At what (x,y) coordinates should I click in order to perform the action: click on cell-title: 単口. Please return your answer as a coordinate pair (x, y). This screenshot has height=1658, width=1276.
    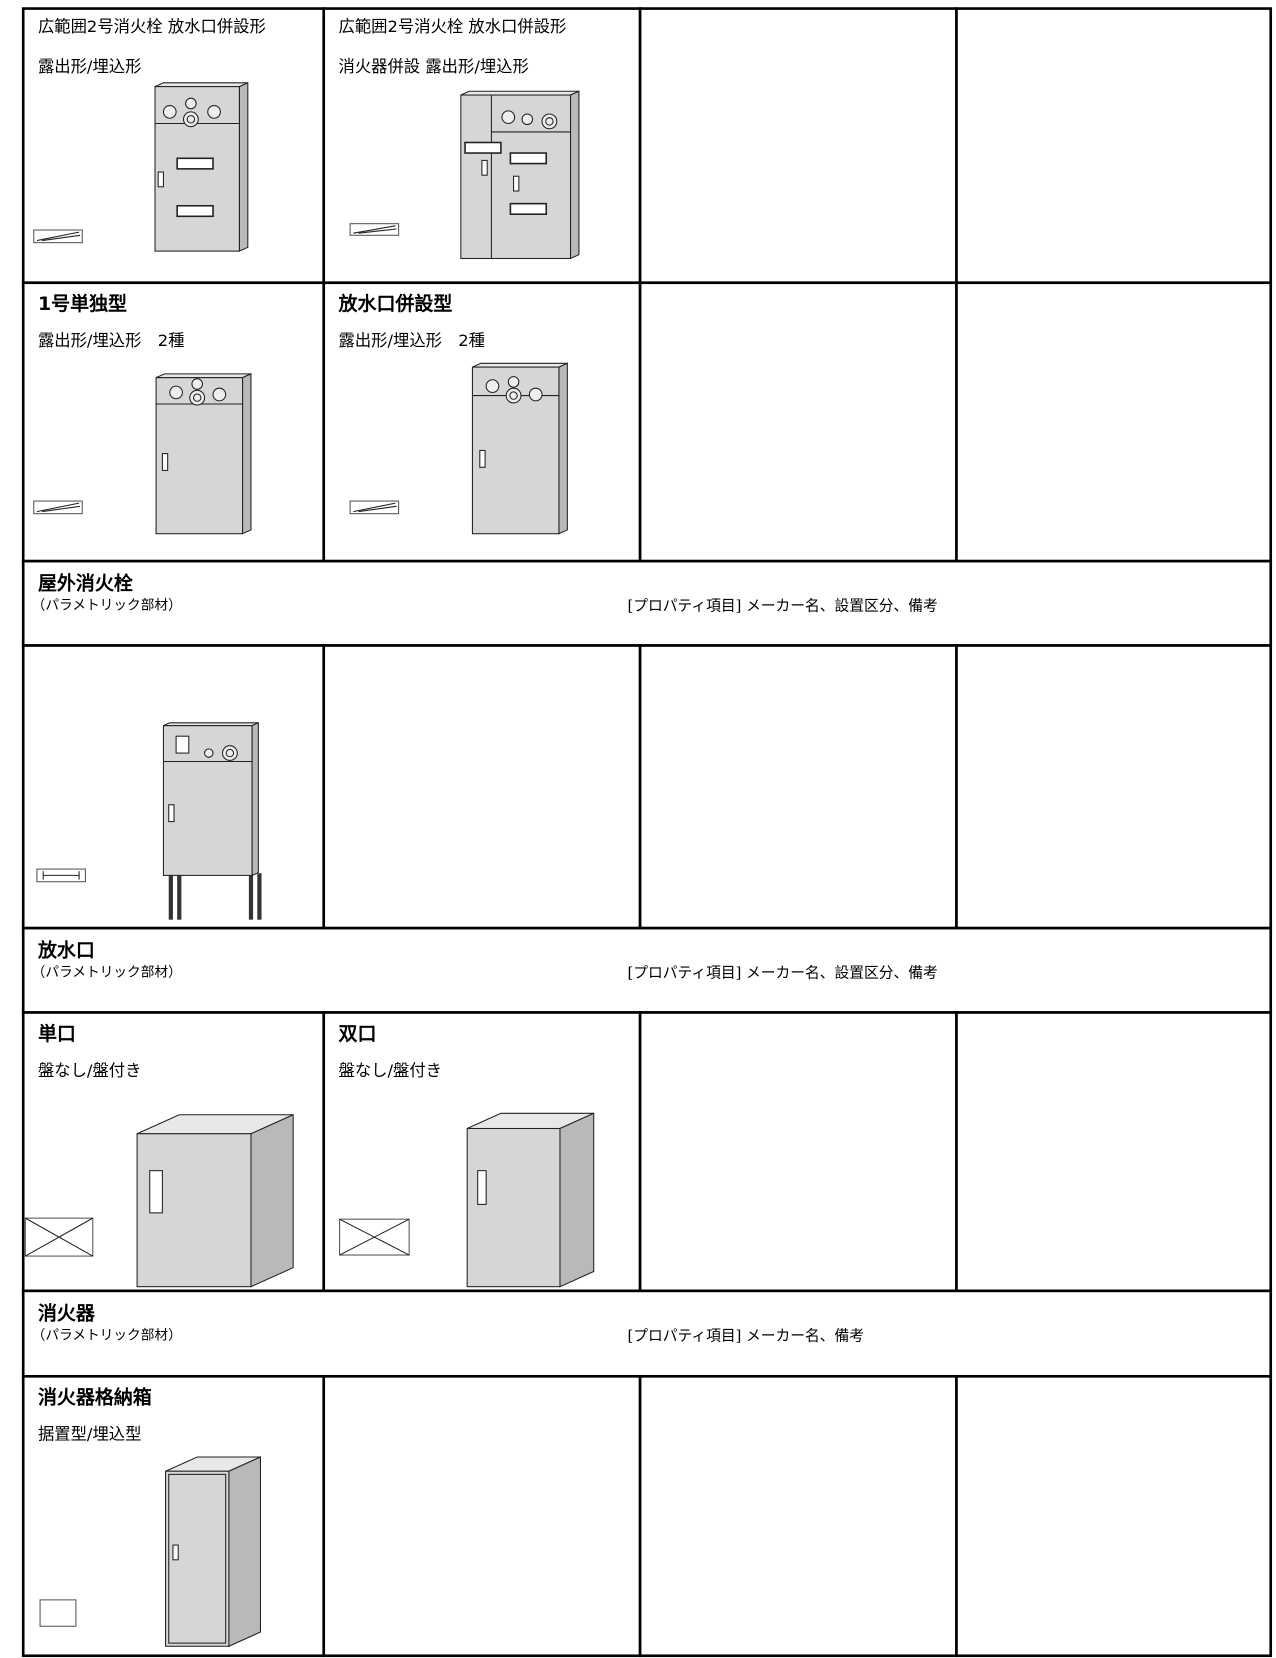
    Looking at the image, I should click on (57, 1033).